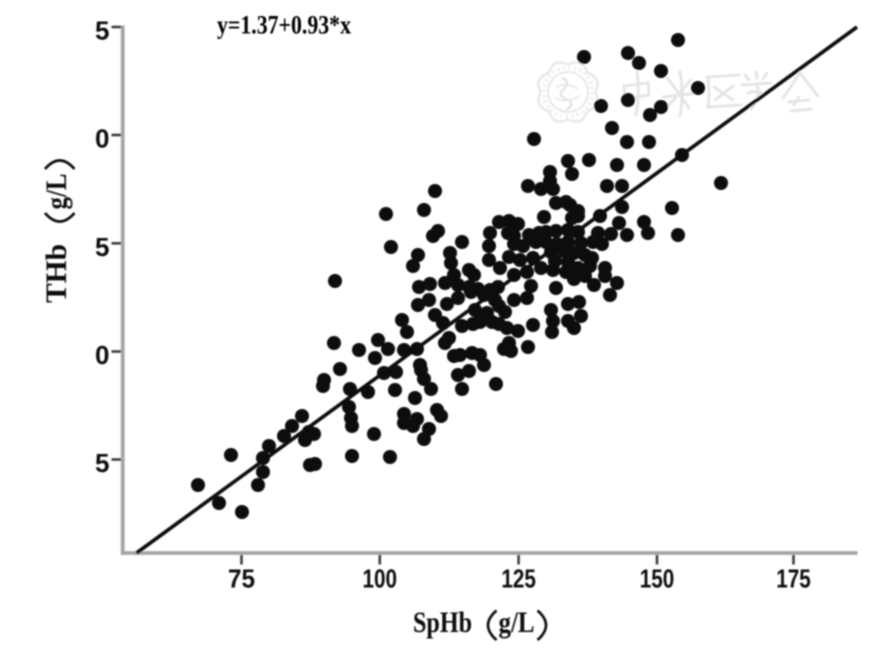  I want to click on svg-text: THb, so click(56, 273).